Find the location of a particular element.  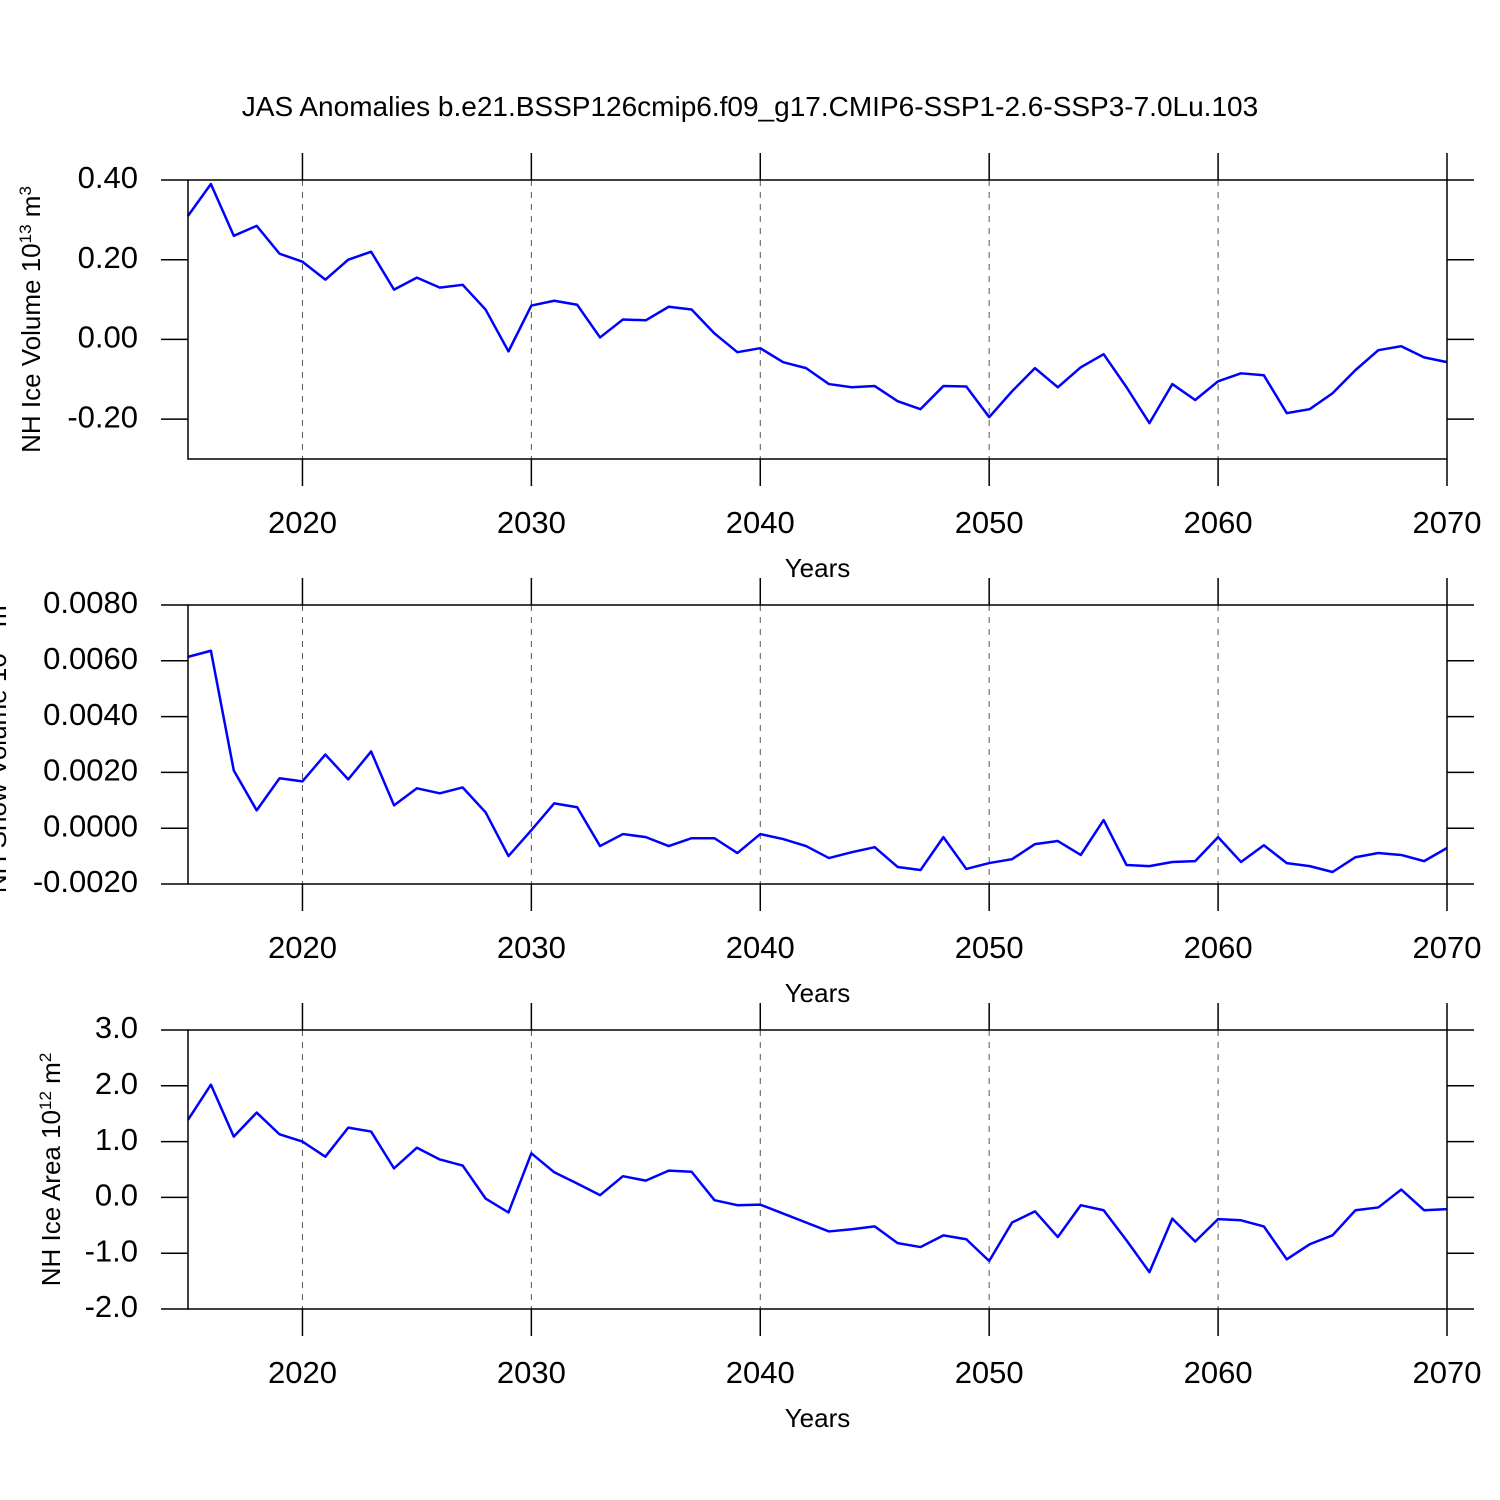

y-axis-title-part: NH Ice Area 10 is located at coordinates (51, 1198).